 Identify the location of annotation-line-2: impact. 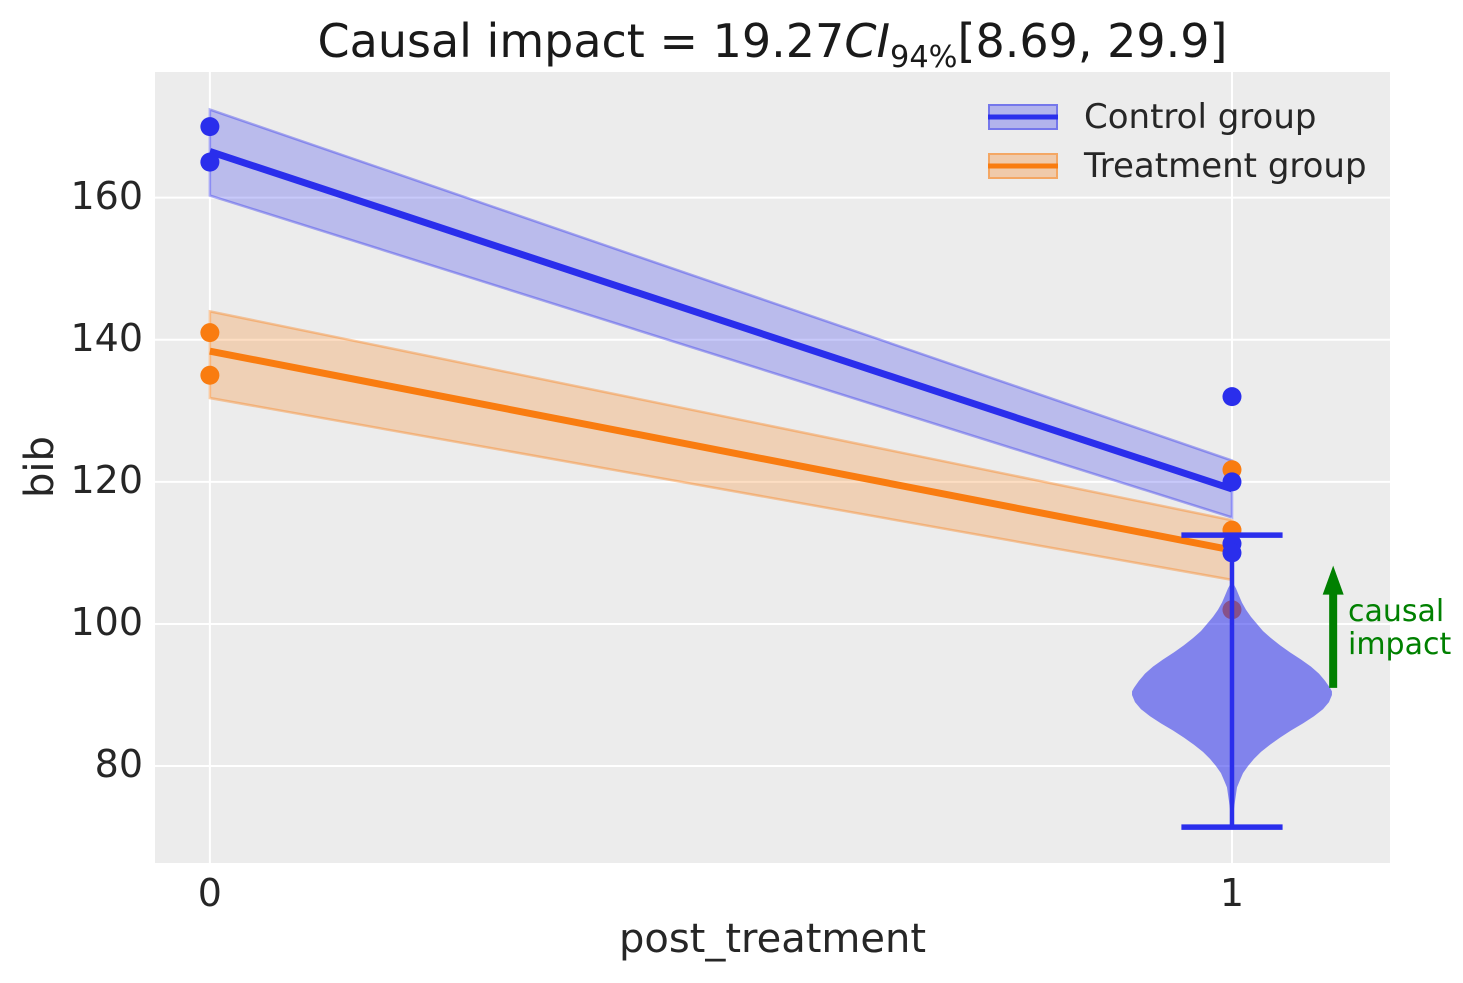
(1399, 644).